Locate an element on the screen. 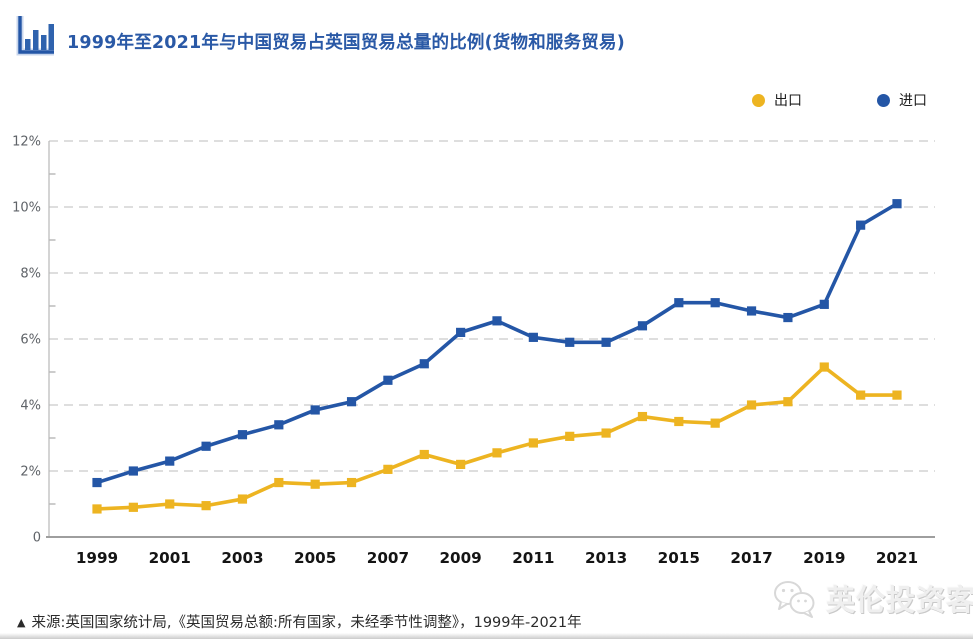 This screenshot has height=639, width=973. x-tick-label: 2007 is located at coordinates (388, 558).